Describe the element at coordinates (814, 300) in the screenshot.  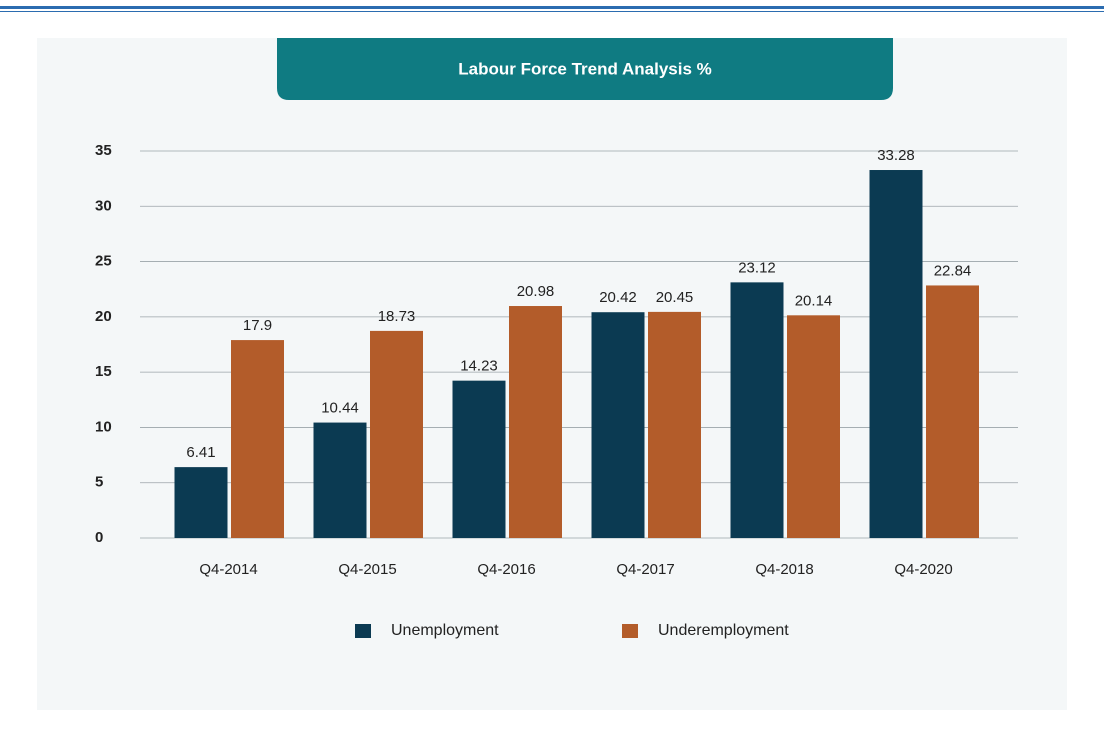
I see `value-label: 20.14` at that location.